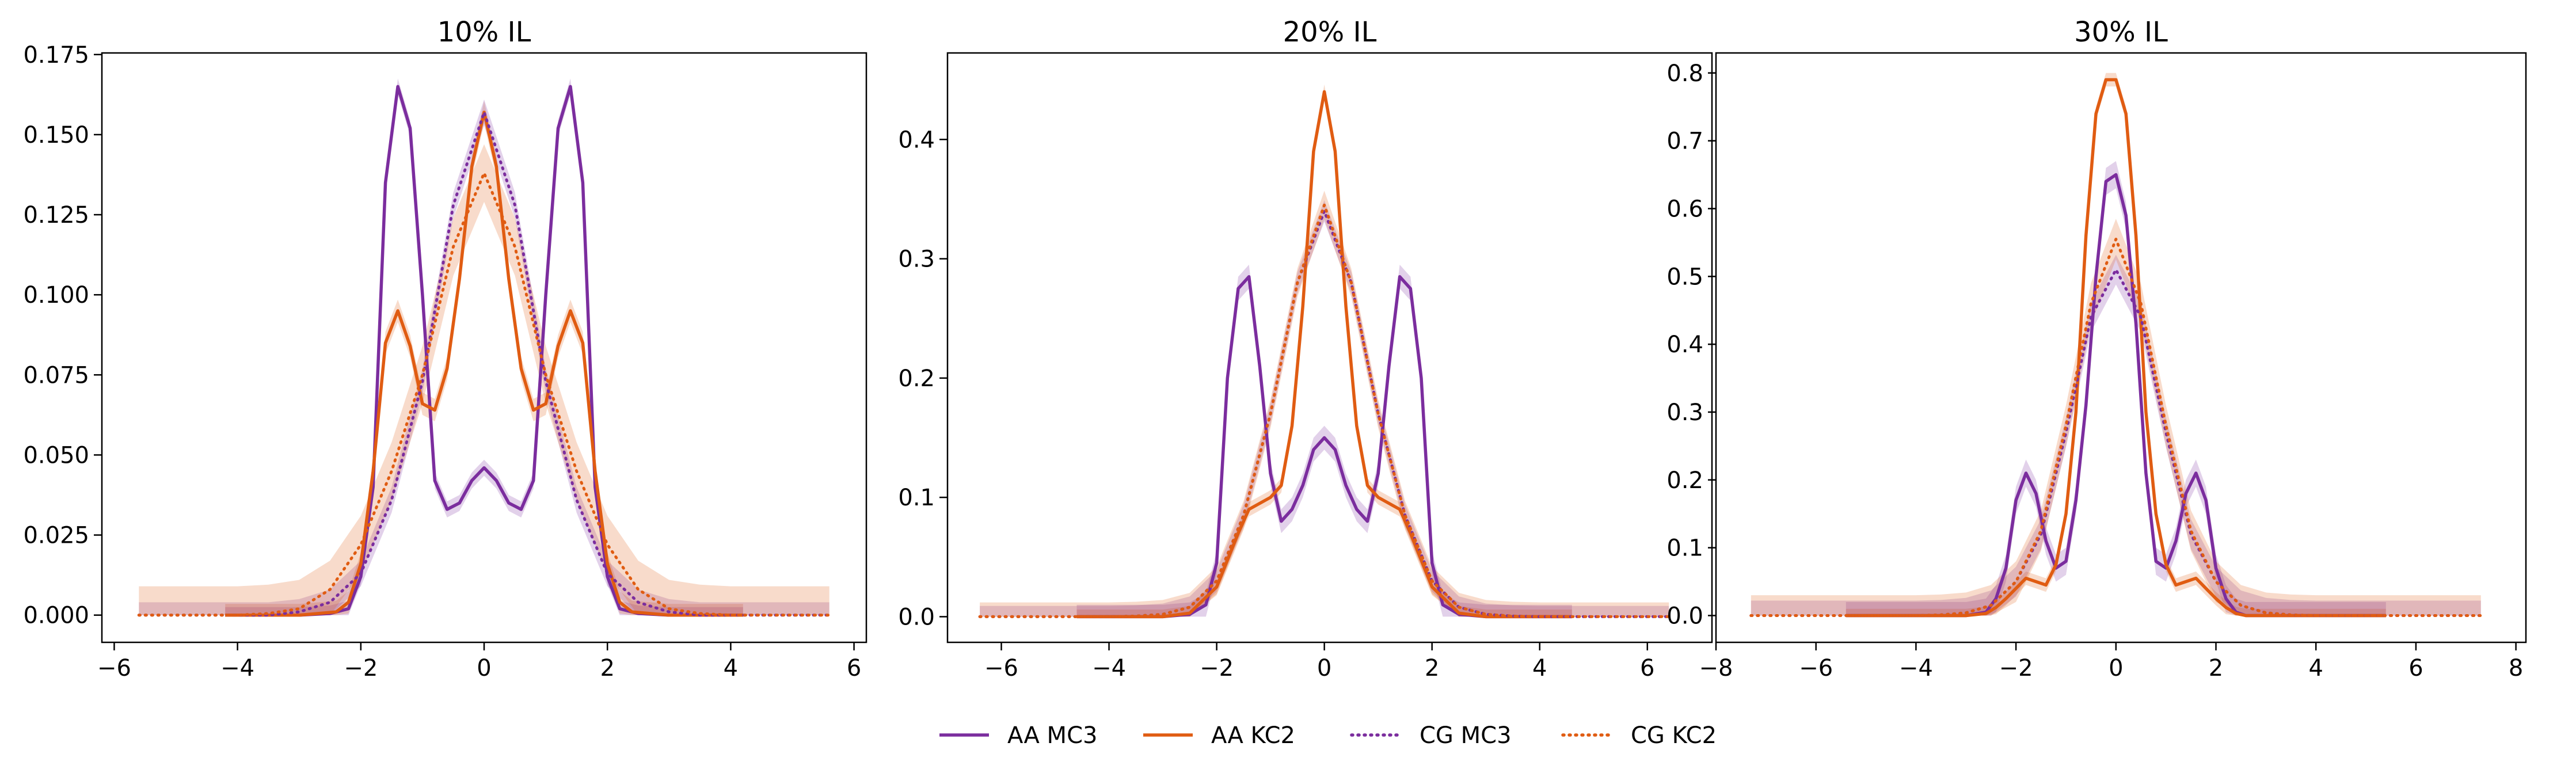  I want to click on y-axis: 0.0 0.1 0.2 0.3 0.4, so click(923, 378).